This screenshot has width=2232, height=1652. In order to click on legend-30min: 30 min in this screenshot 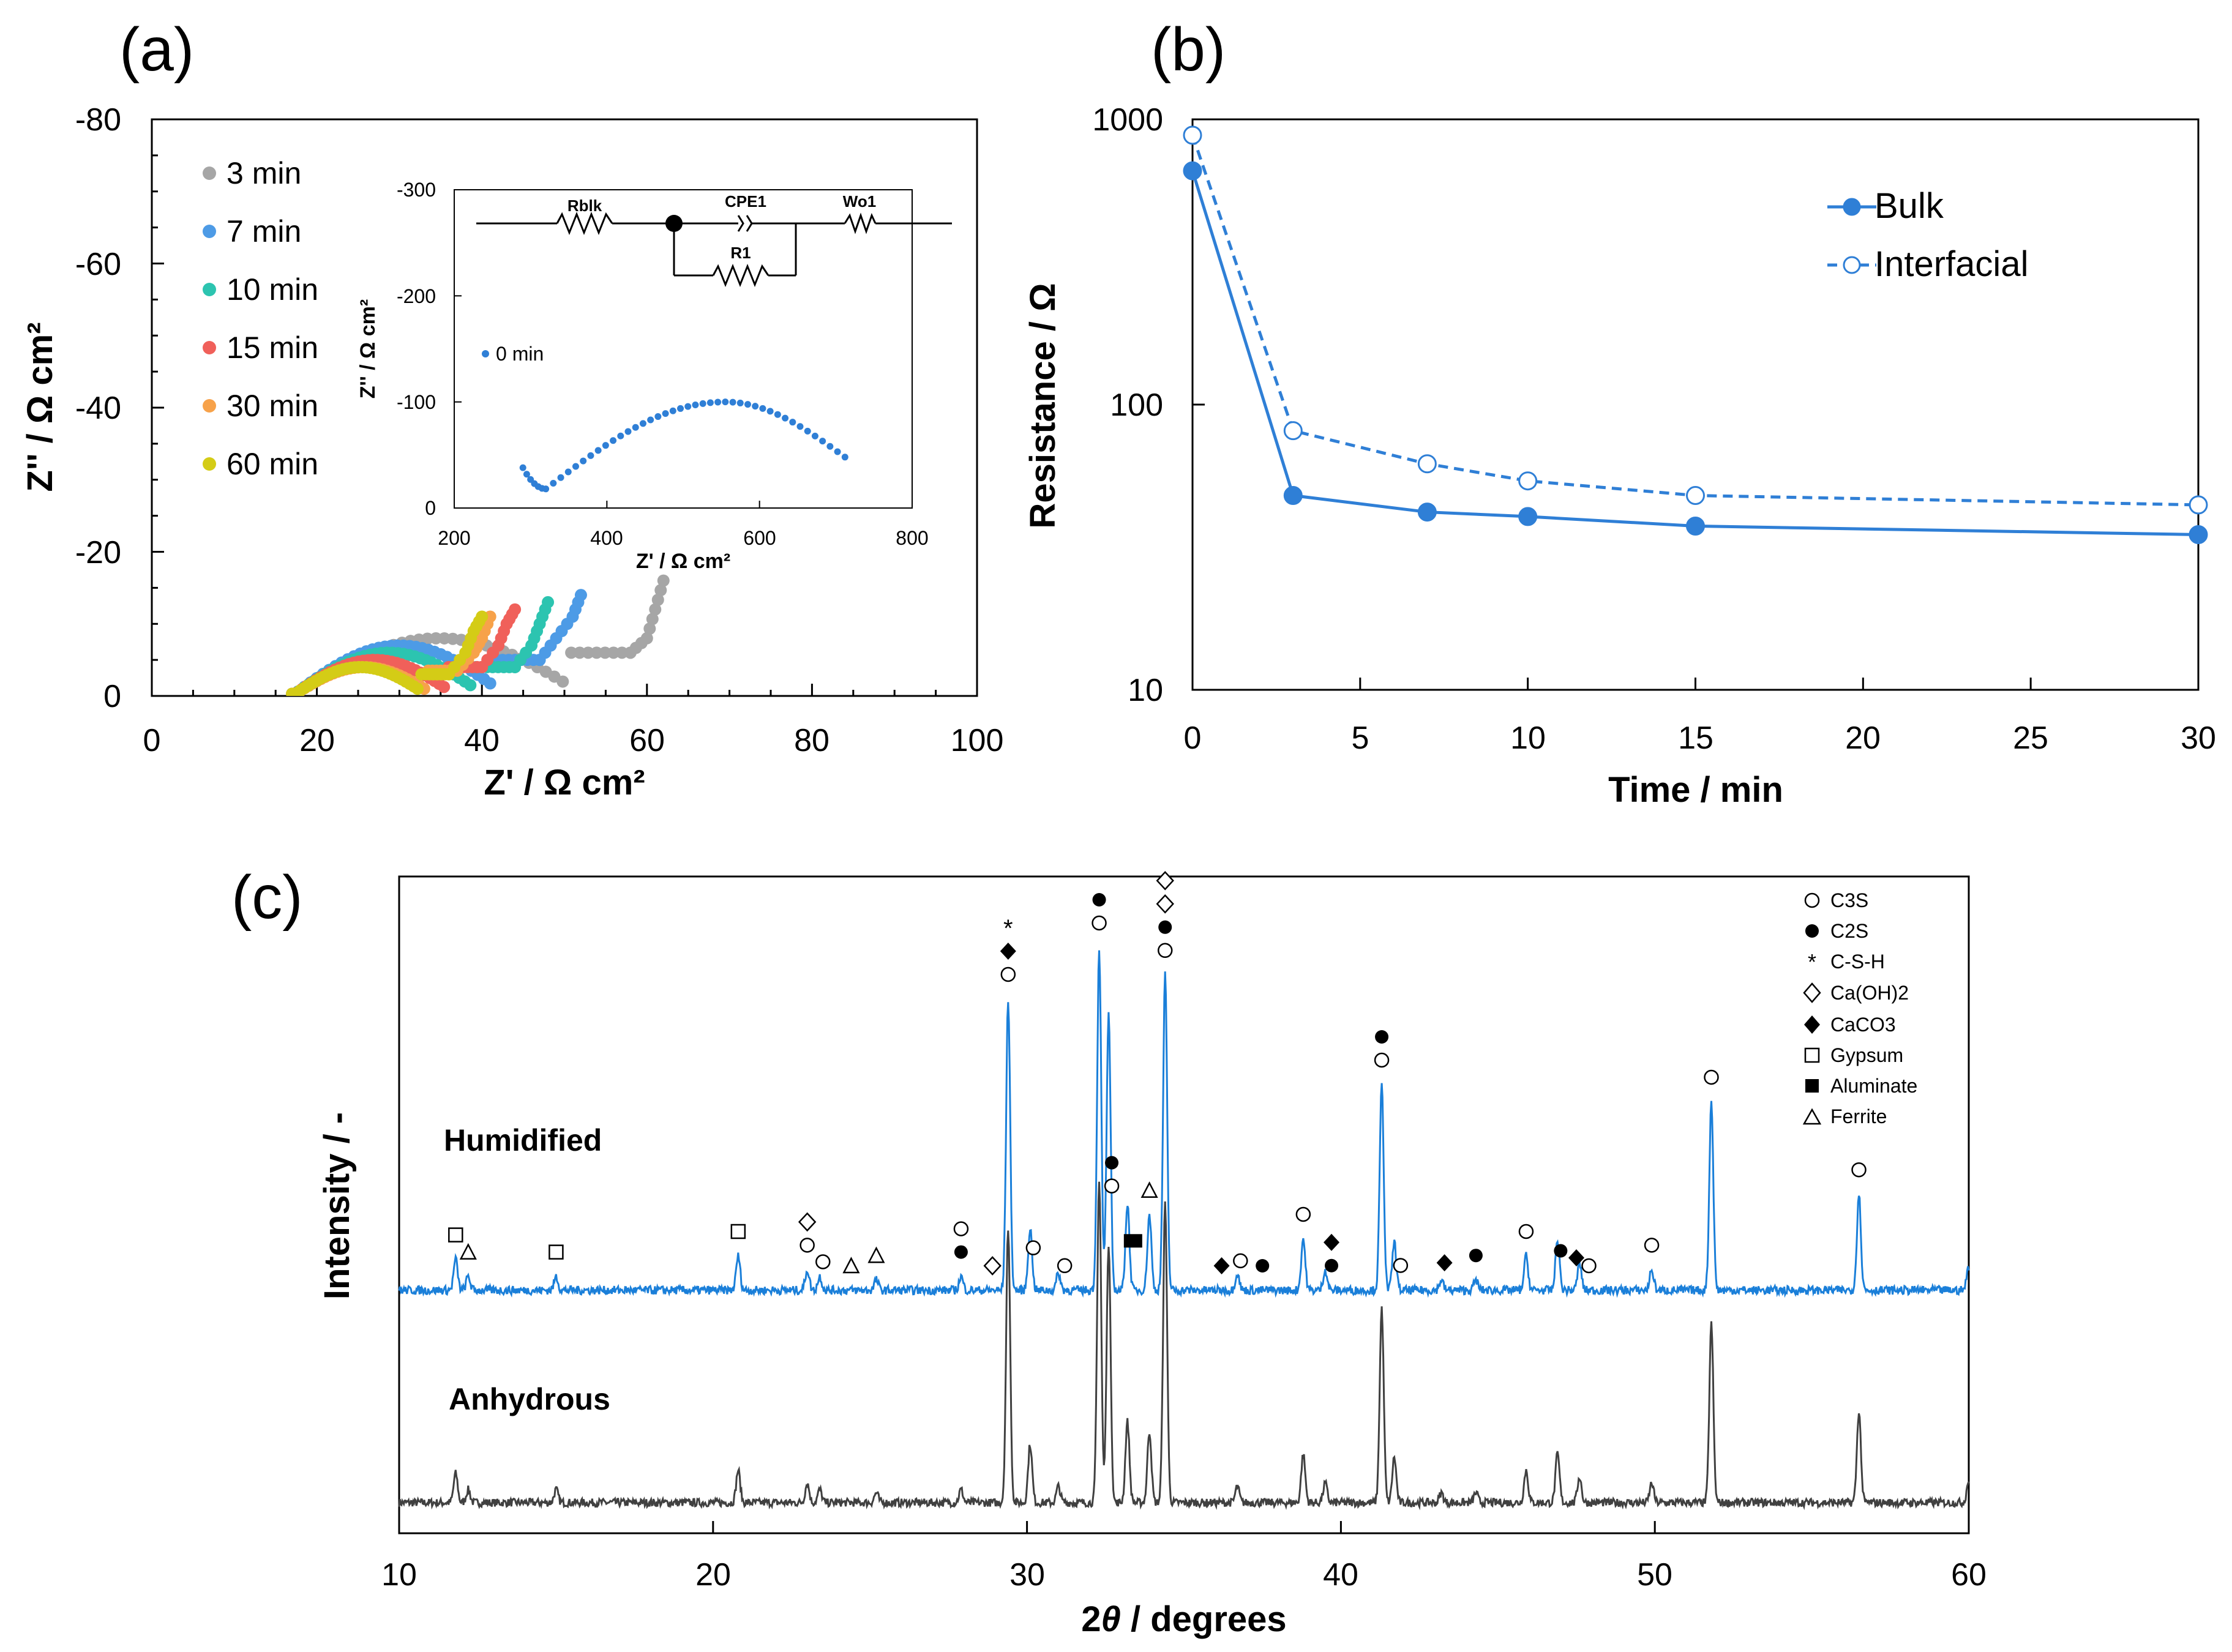, I will do `click(272, 406)`.